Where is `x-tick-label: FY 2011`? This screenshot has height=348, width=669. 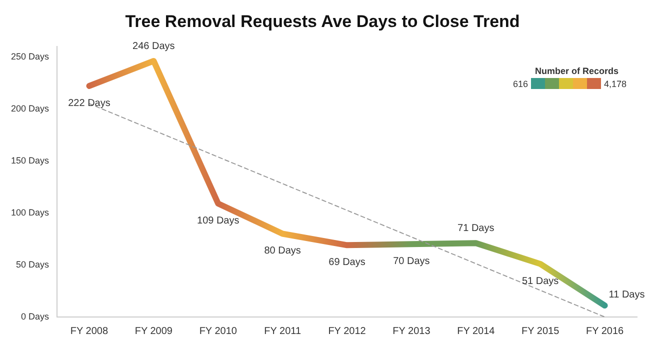
x-tick-label: FY 2011 is located at coordinates (283, 331).